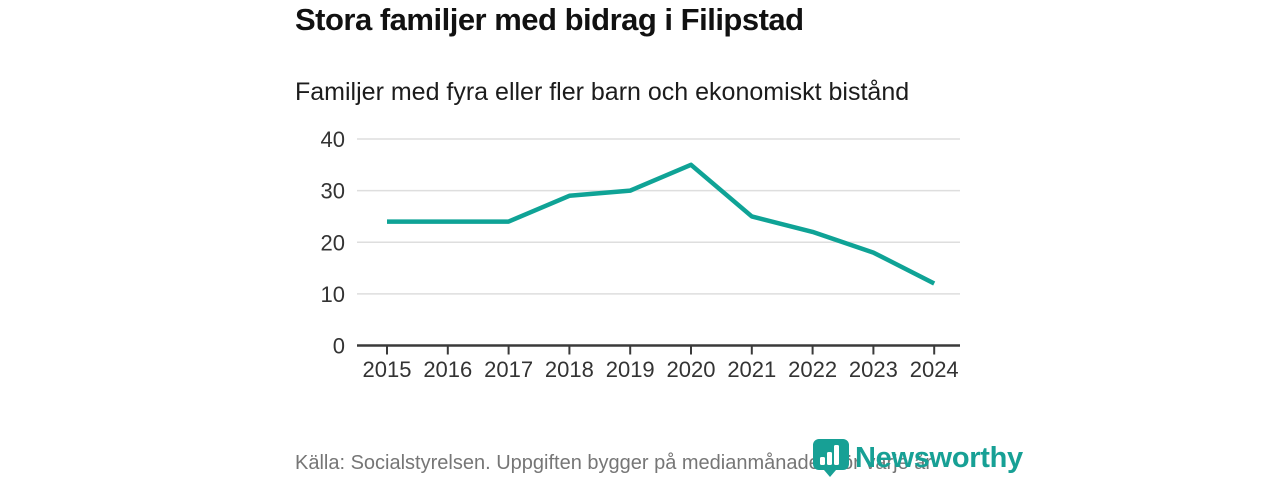 Image resolution: width=1280 pixels, height=480 pixels. What do you see at coordinates (549, 19) in the screenshot?
I see `chart-title: Stora familjer med bidrag i Filipstad` at bounding box center [549, 19].